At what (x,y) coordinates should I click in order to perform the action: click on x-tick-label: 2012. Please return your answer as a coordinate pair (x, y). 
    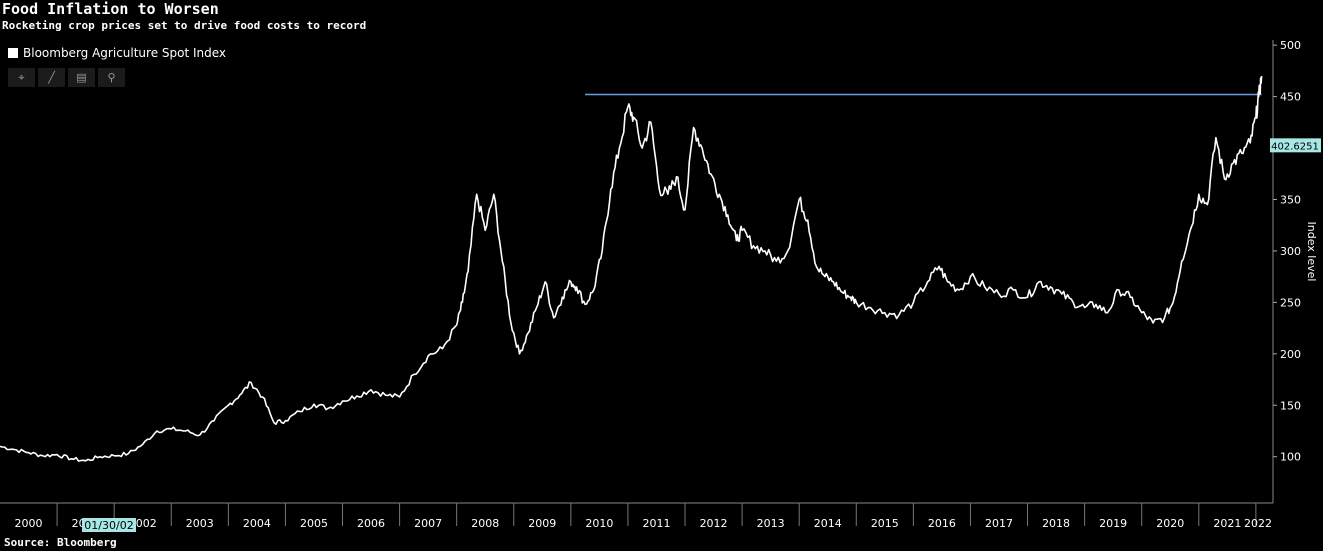
    Looking at the image, I should click on (714, 523).